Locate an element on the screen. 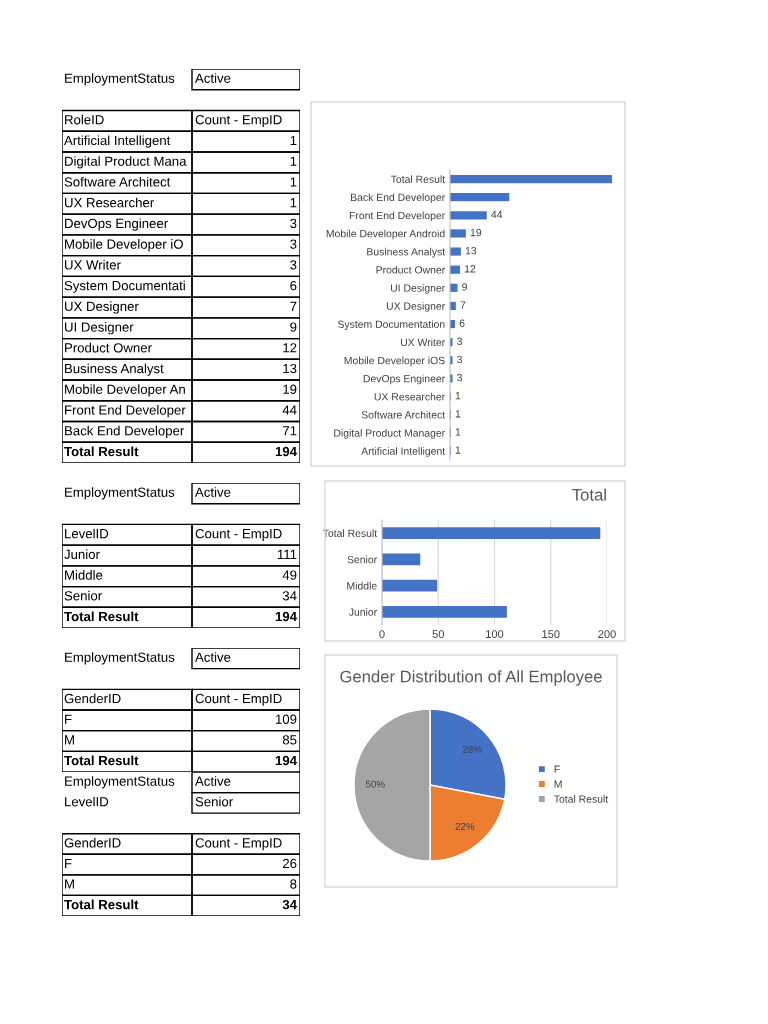 The image size is (768, 1024). y-tick-label: UI Designer is located at coordinates (417, 289).